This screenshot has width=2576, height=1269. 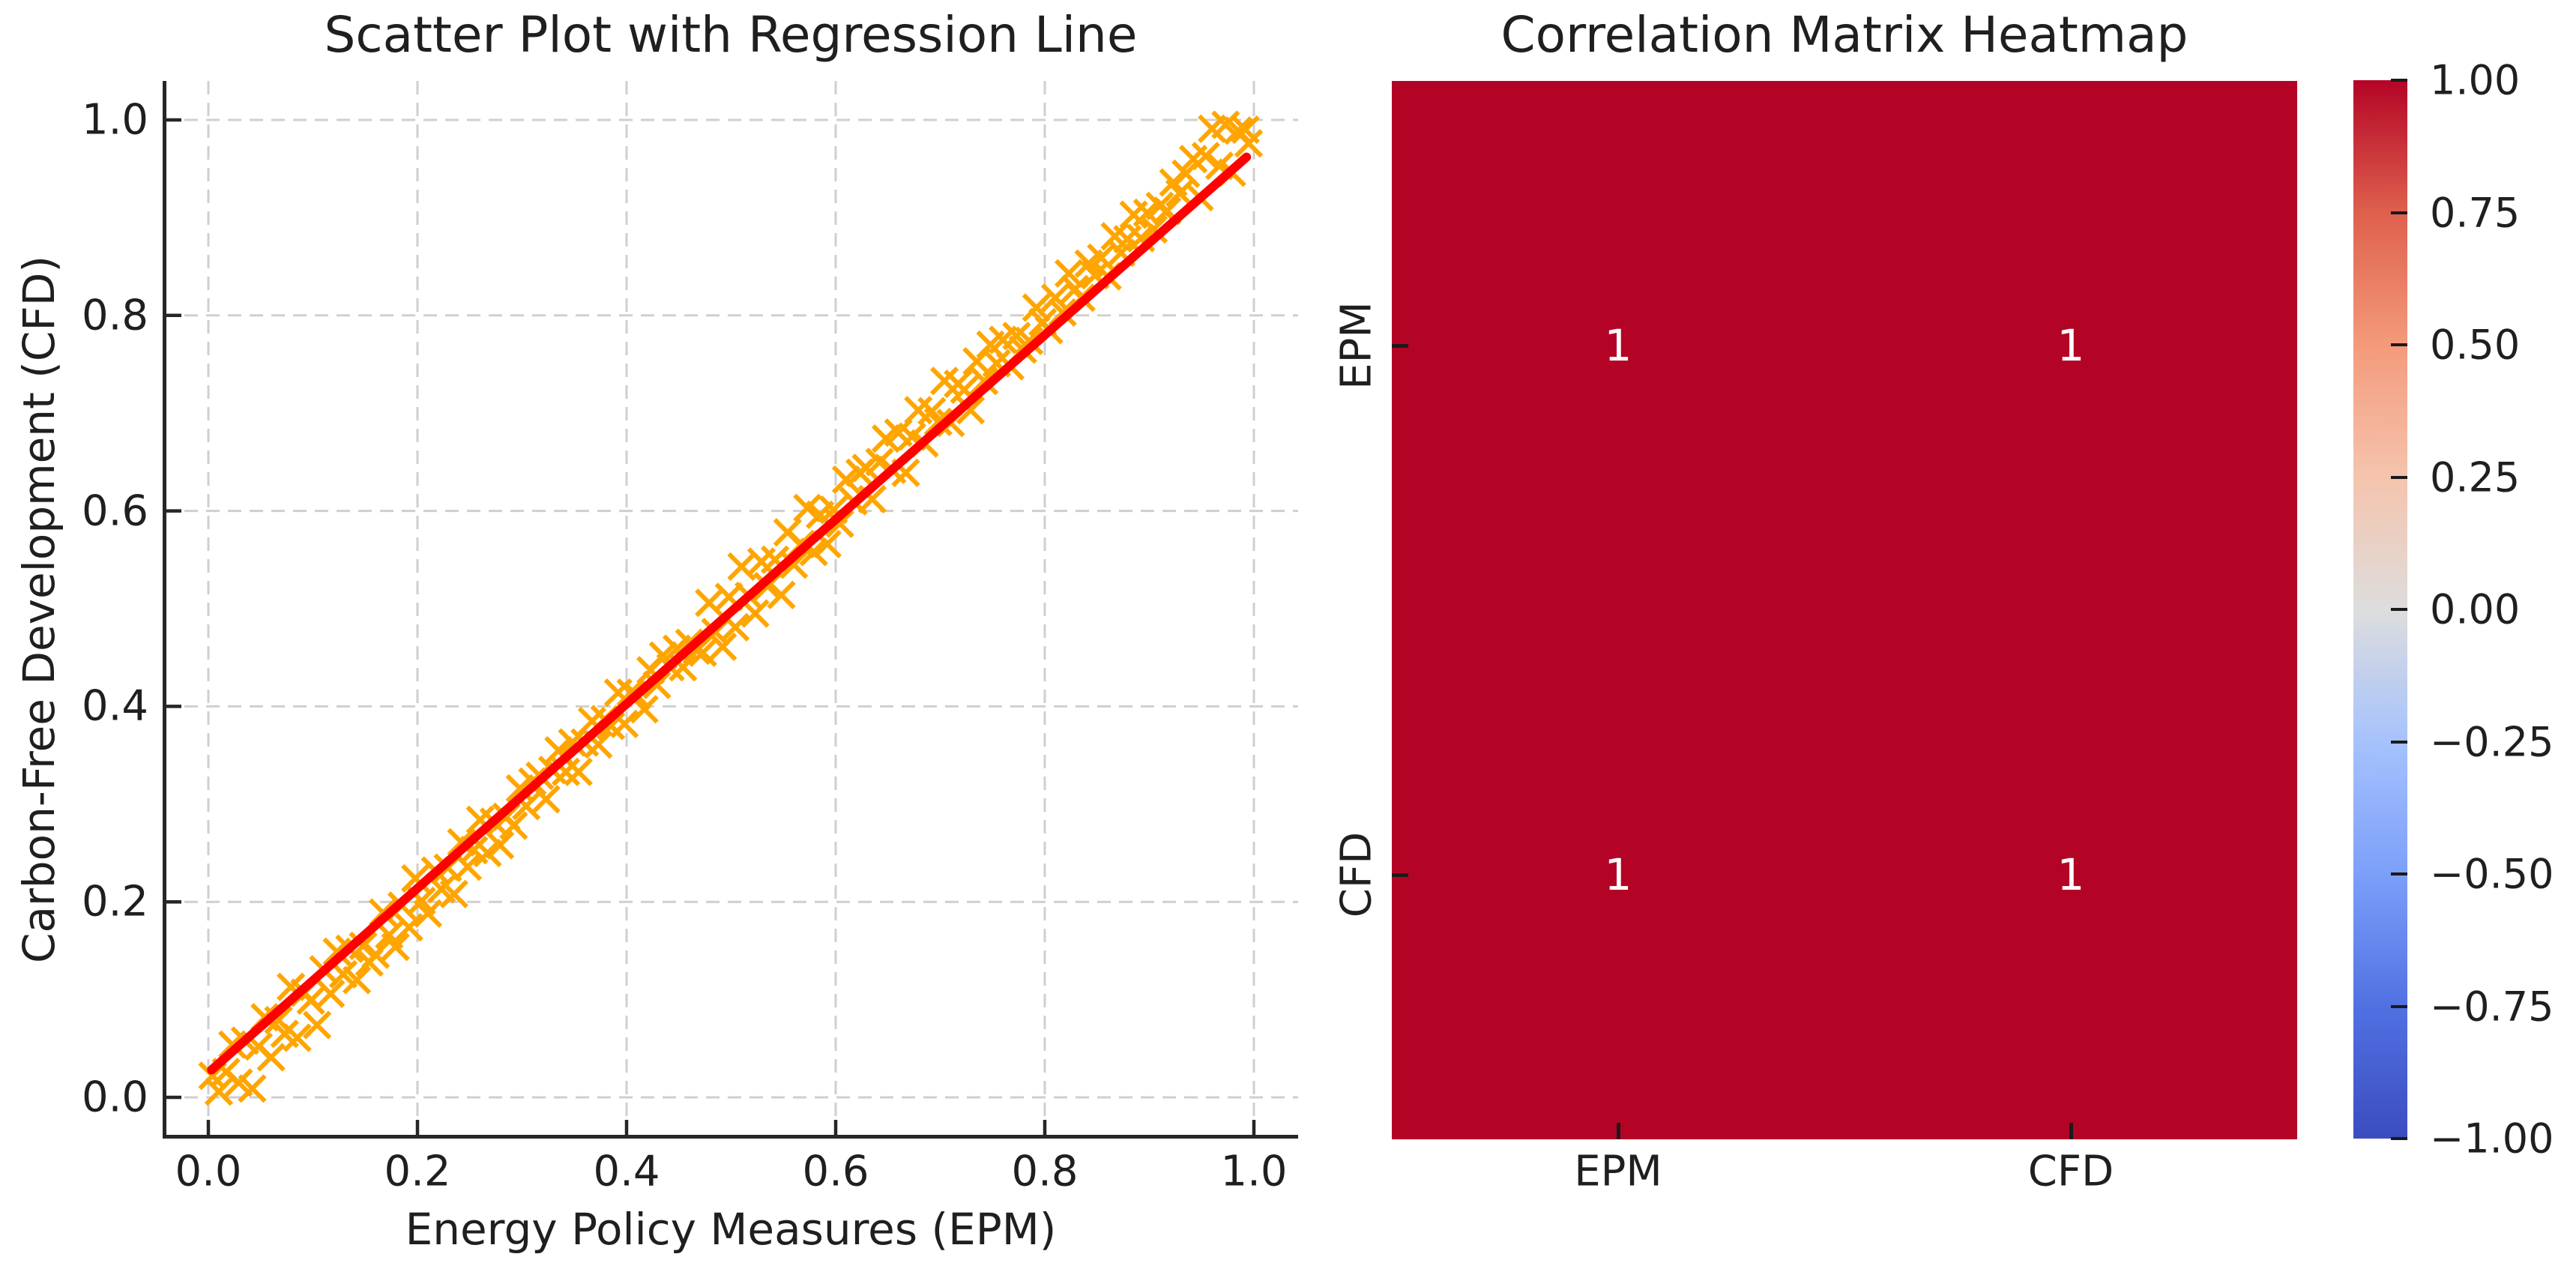 What do you see at coordinates (731, 35) in the screenshot?
I see `scatter-title: Scatter Plot with Regression Line` at bounding box center [731, 35].